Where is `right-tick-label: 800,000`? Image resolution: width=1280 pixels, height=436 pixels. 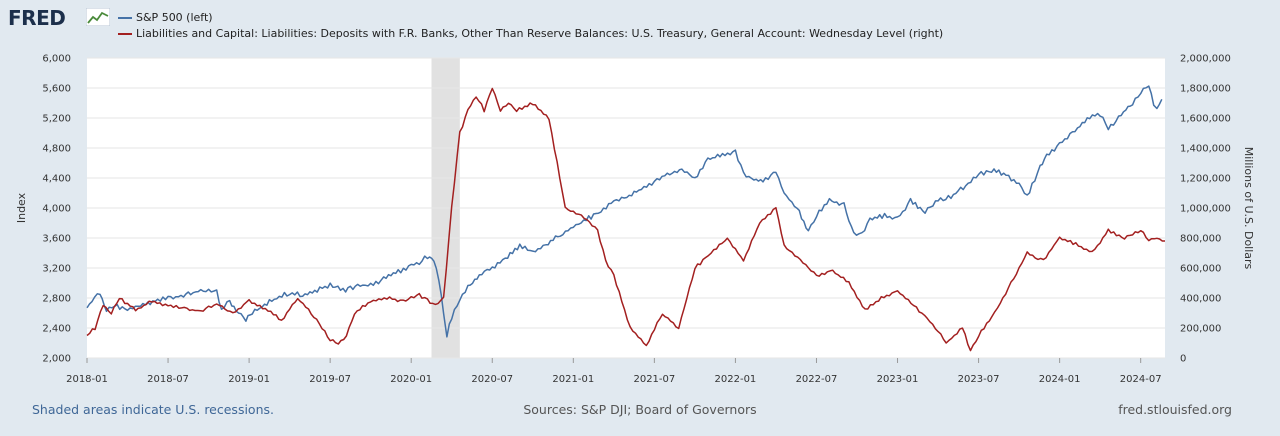
right-tick-label: 800,000 is located at coordinates (1200, 239).